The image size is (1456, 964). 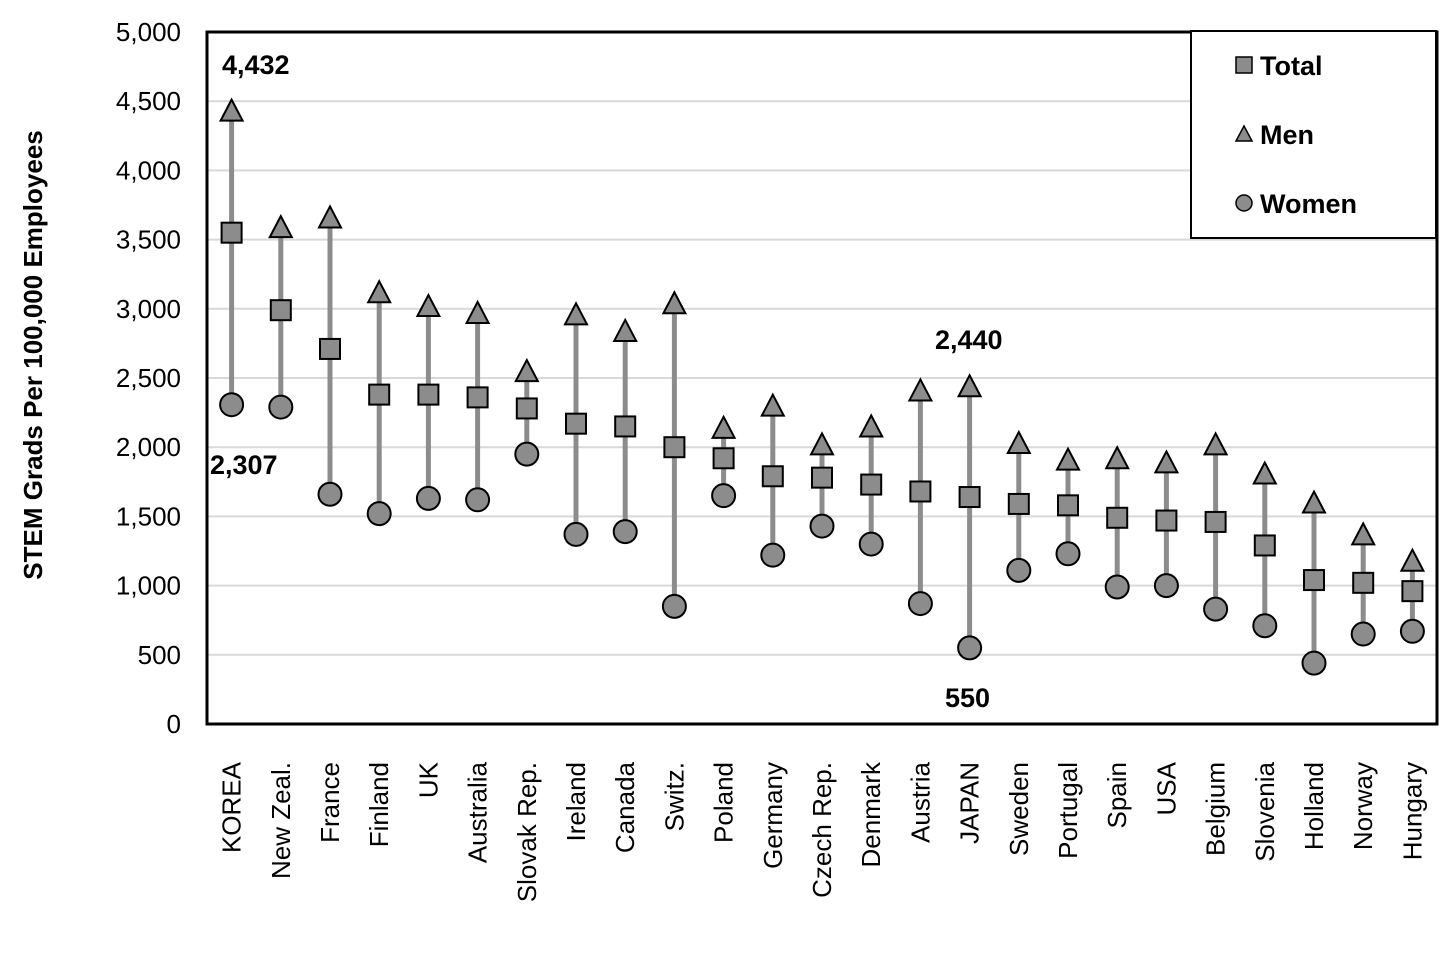 I want to click on y-tick-label: 3,500, so click(x=148, y=240).